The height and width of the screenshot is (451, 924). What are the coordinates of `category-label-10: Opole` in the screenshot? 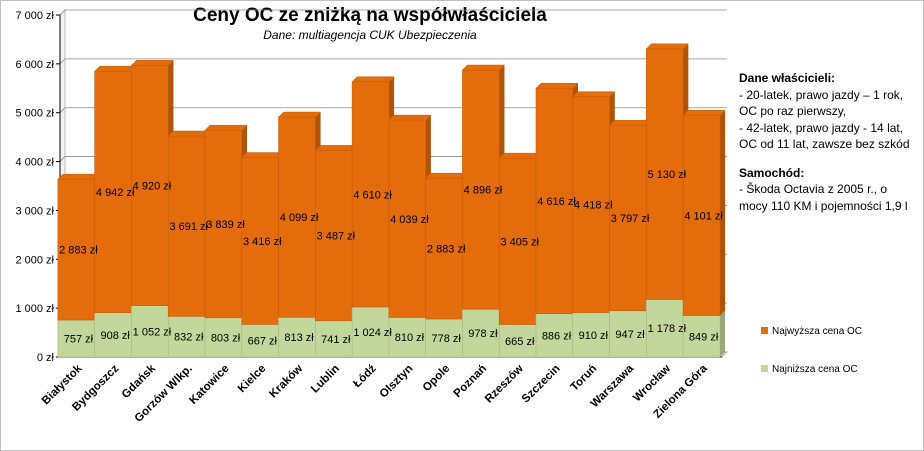 It's located at (437, 379).